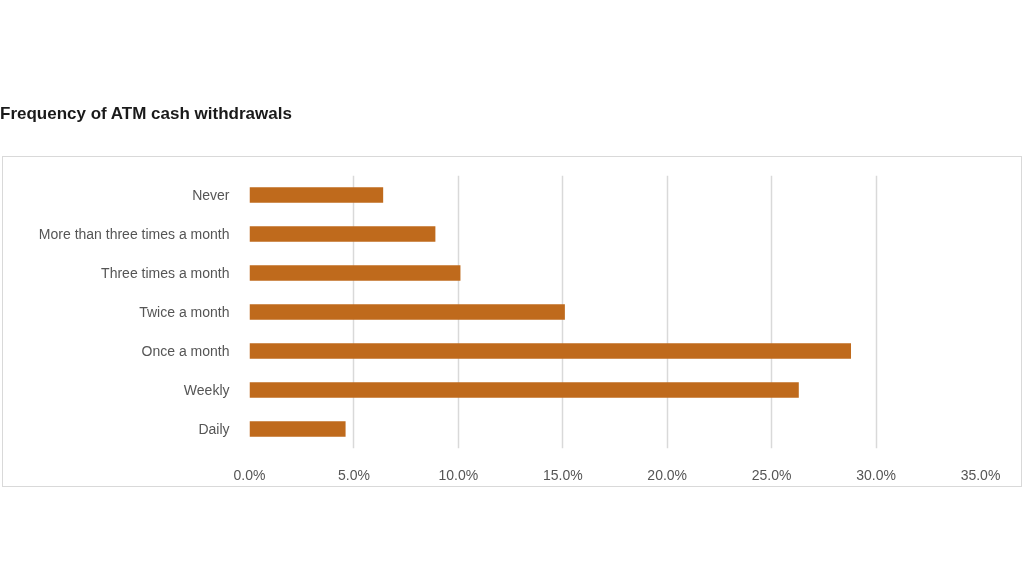 The image size is (1024, 576). I want to click on y-tick-label: Twice a month, so click(184, 312).